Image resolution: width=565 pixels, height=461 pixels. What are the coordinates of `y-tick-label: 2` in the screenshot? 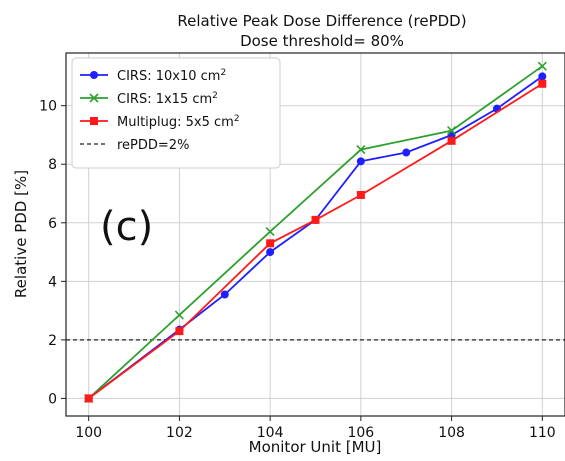 It's located at (52, 341).